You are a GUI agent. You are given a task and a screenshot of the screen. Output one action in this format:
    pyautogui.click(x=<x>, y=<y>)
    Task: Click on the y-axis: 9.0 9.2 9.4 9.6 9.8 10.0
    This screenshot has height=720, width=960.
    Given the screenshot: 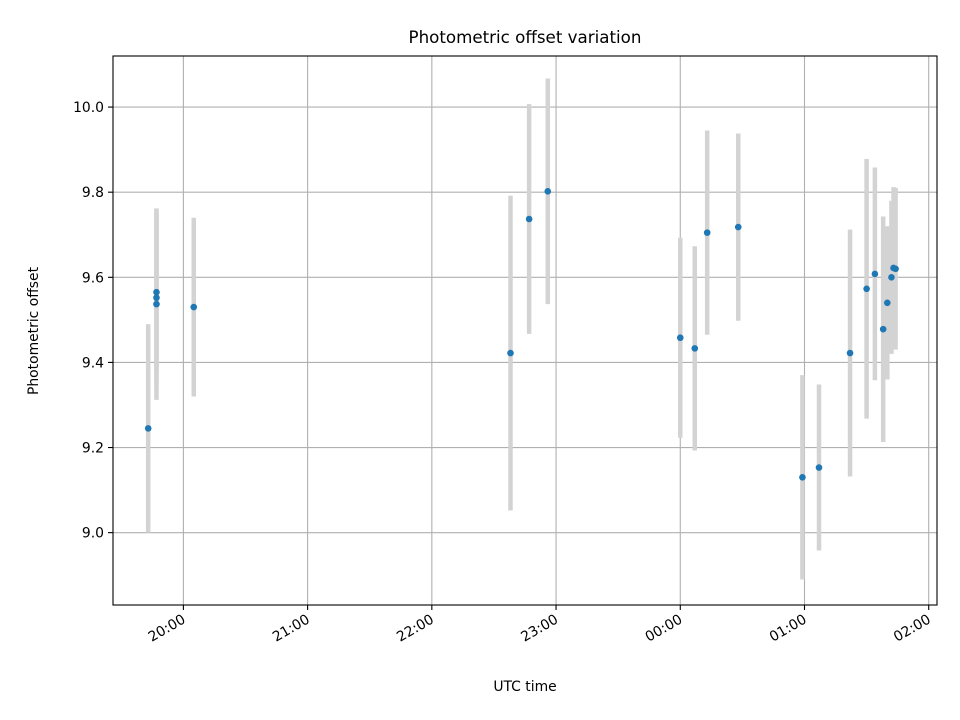 What is the action you would take?
    pyautogui.click(x=93, y=321)
    